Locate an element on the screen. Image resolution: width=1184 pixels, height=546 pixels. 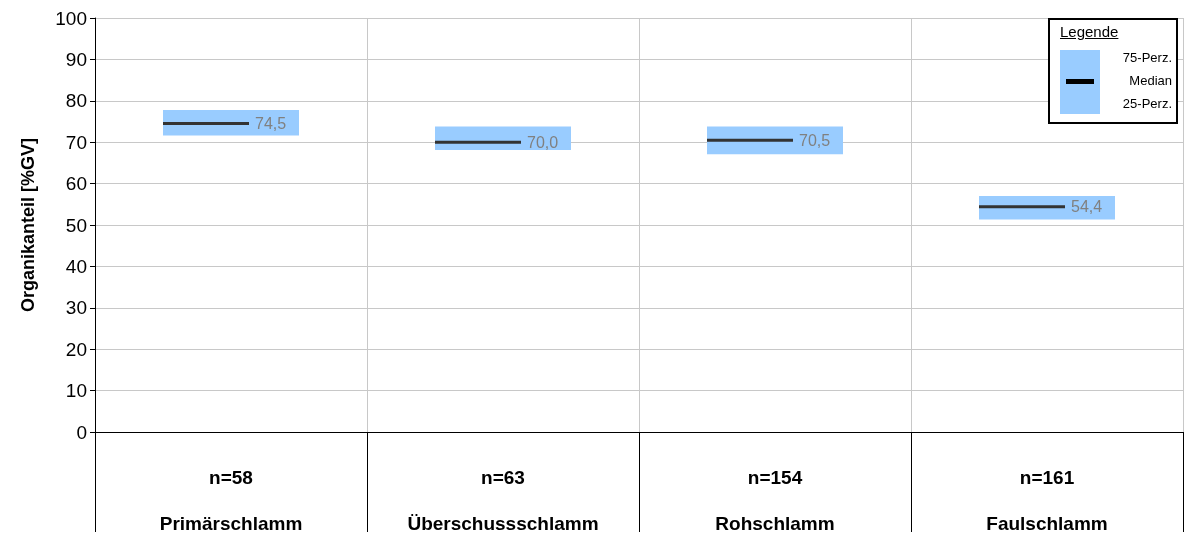
y-tick-label: 20 is located at coordinates (76, 349).